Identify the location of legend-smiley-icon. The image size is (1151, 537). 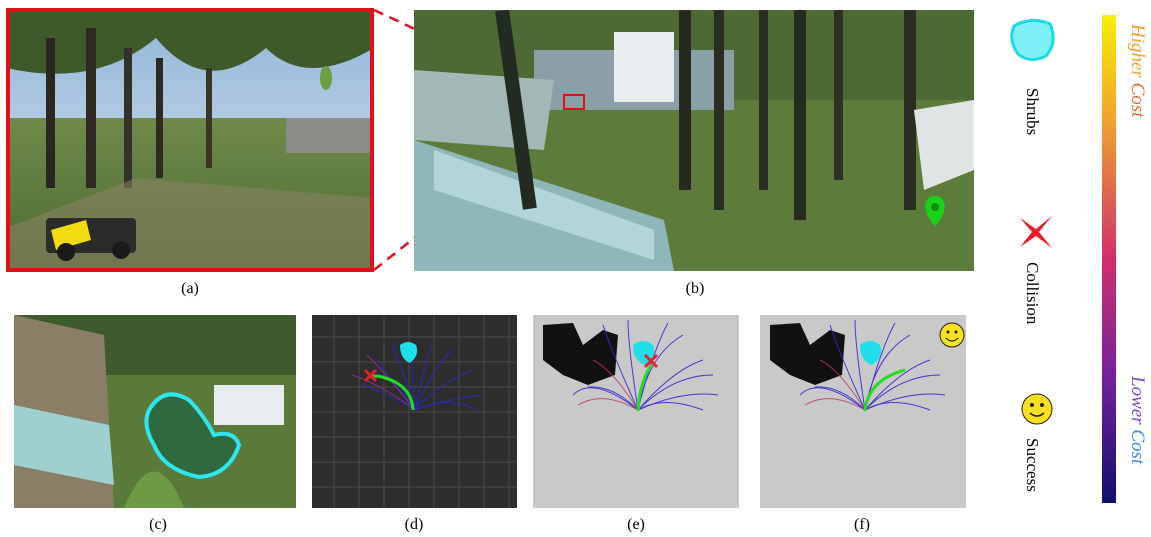
(1037, 409).